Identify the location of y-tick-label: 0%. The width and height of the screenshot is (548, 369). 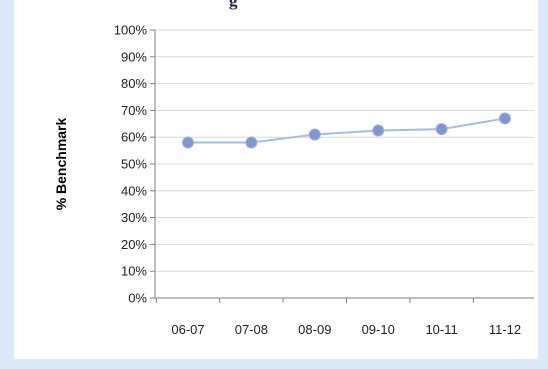
(137, 298).